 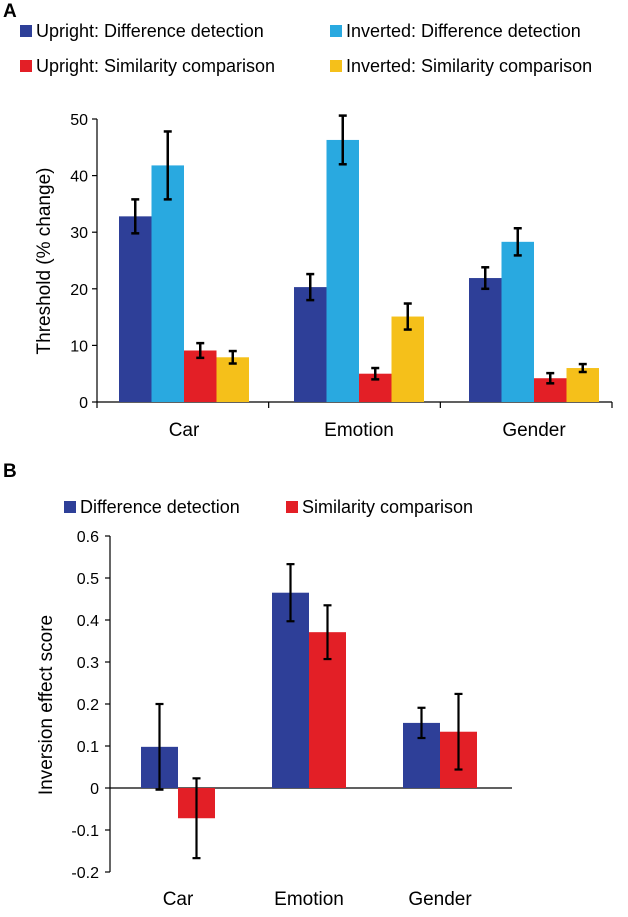 I want to click on y-axis-title-b: Inversion effect score, so click(x=46, y=705).